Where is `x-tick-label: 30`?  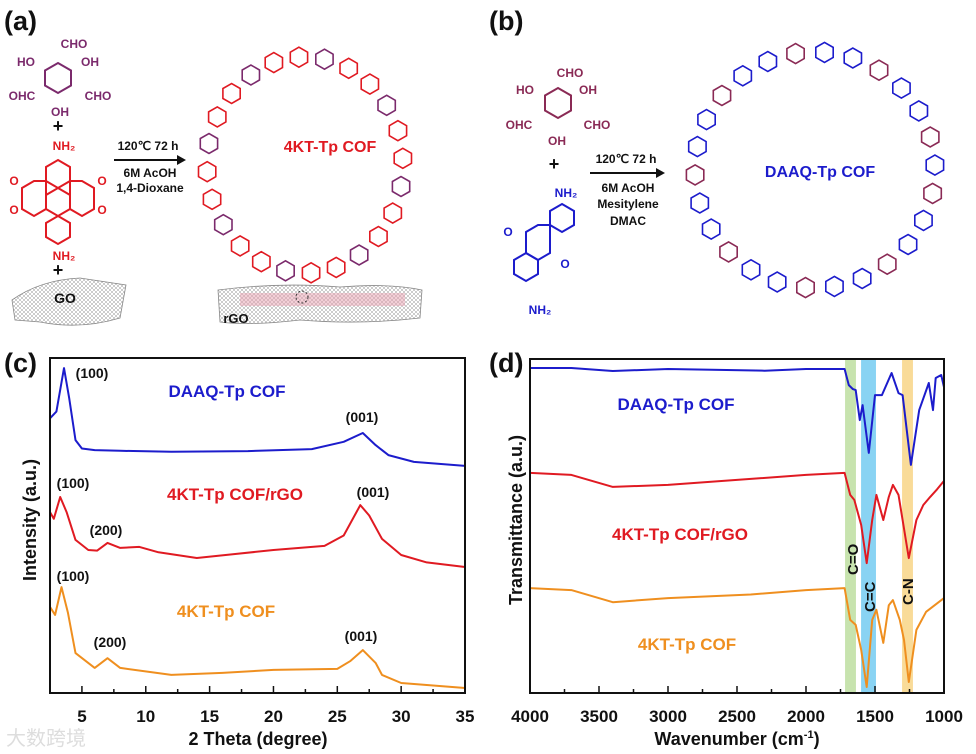 x-tick-label: 30 is located at coordinates (401, 716).